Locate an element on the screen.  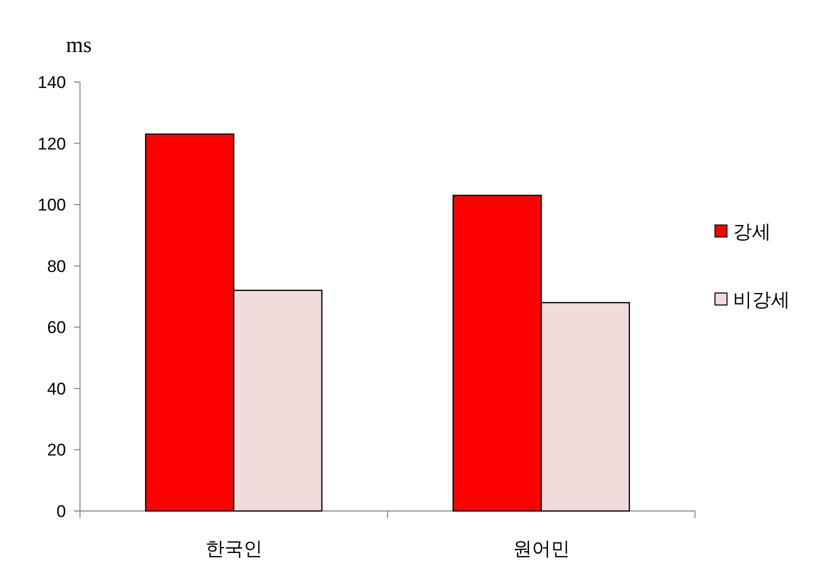
y-tick-label: 20 is located at coordinates (56, 450).